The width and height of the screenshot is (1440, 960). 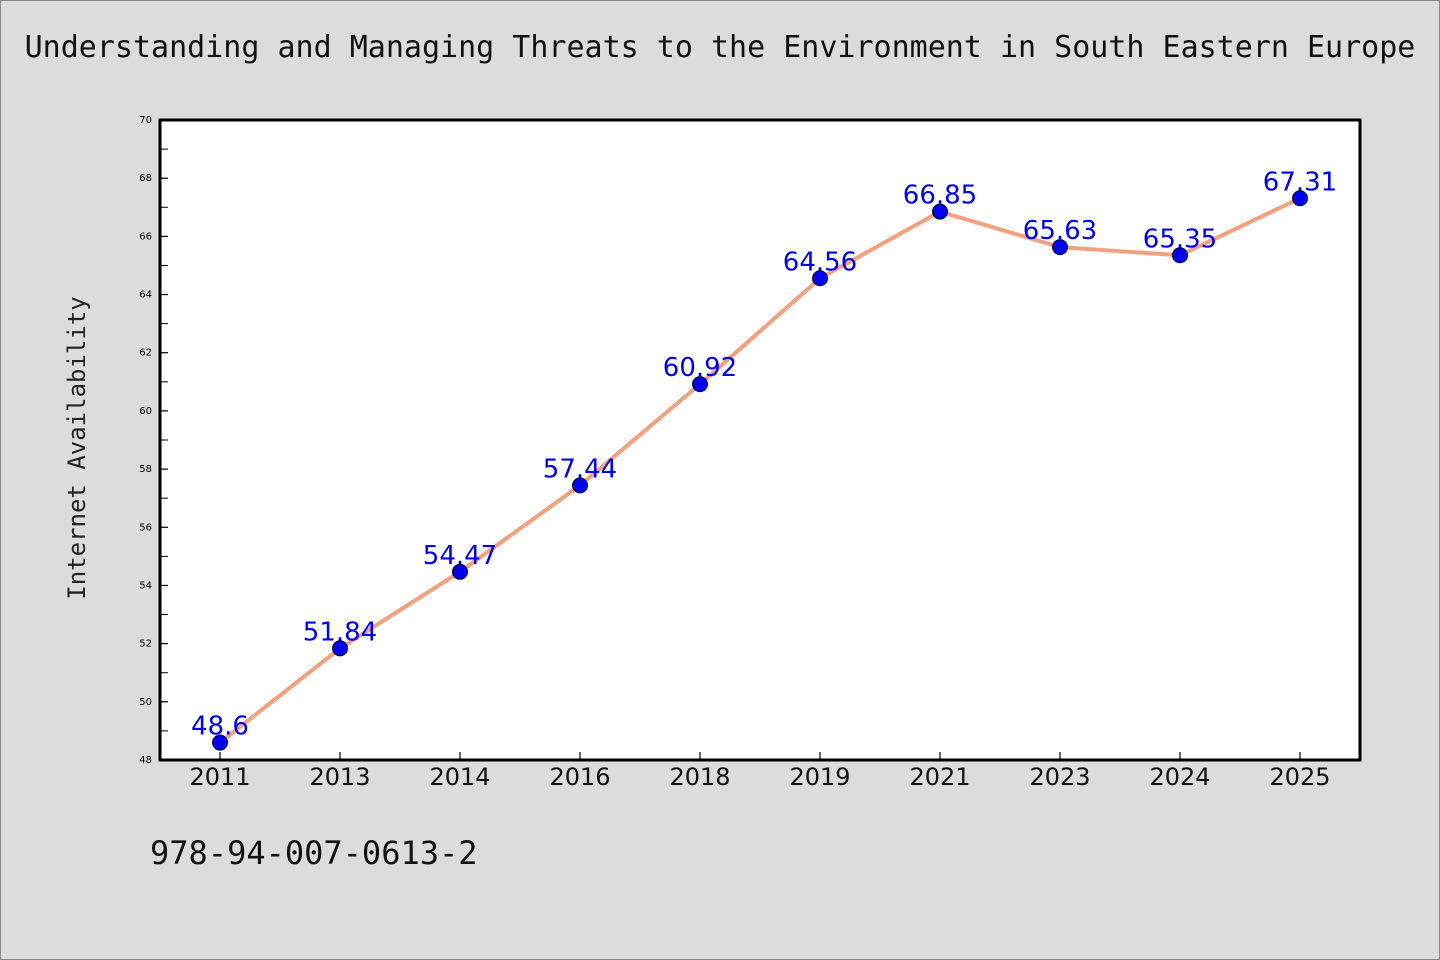 What do you see at coordinates (145, 644) in the screenshot?
I see `y-tick-label: 52` at bounding box center [145, 644].